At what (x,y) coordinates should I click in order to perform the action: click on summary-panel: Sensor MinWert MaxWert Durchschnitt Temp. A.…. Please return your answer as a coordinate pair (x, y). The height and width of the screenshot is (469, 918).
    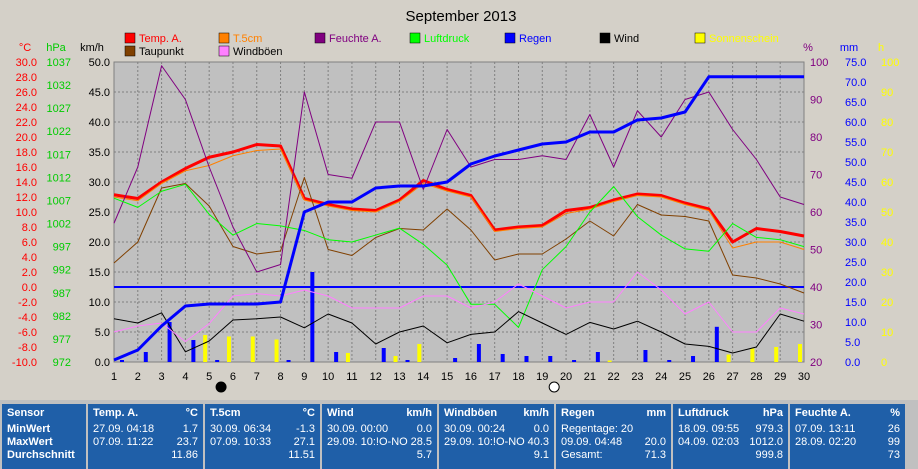
    Looking at the image, I should click on (459, 434).